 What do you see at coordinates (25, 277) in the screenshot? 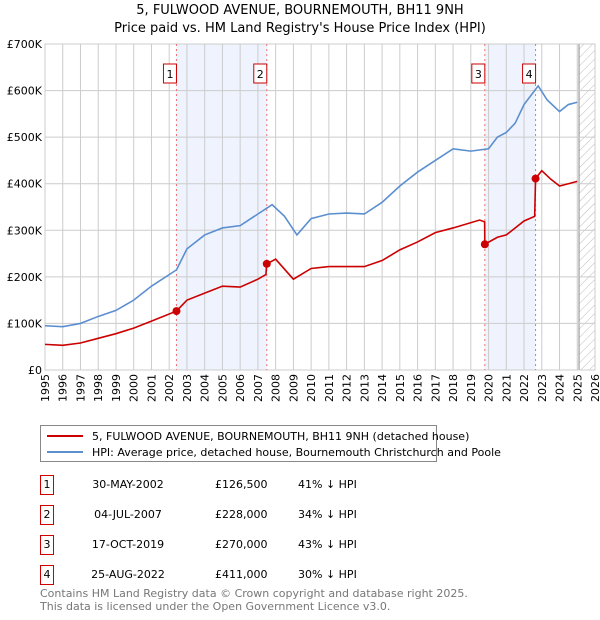
I see `y-tick-label: £200K` at bounding box center [25, 277].